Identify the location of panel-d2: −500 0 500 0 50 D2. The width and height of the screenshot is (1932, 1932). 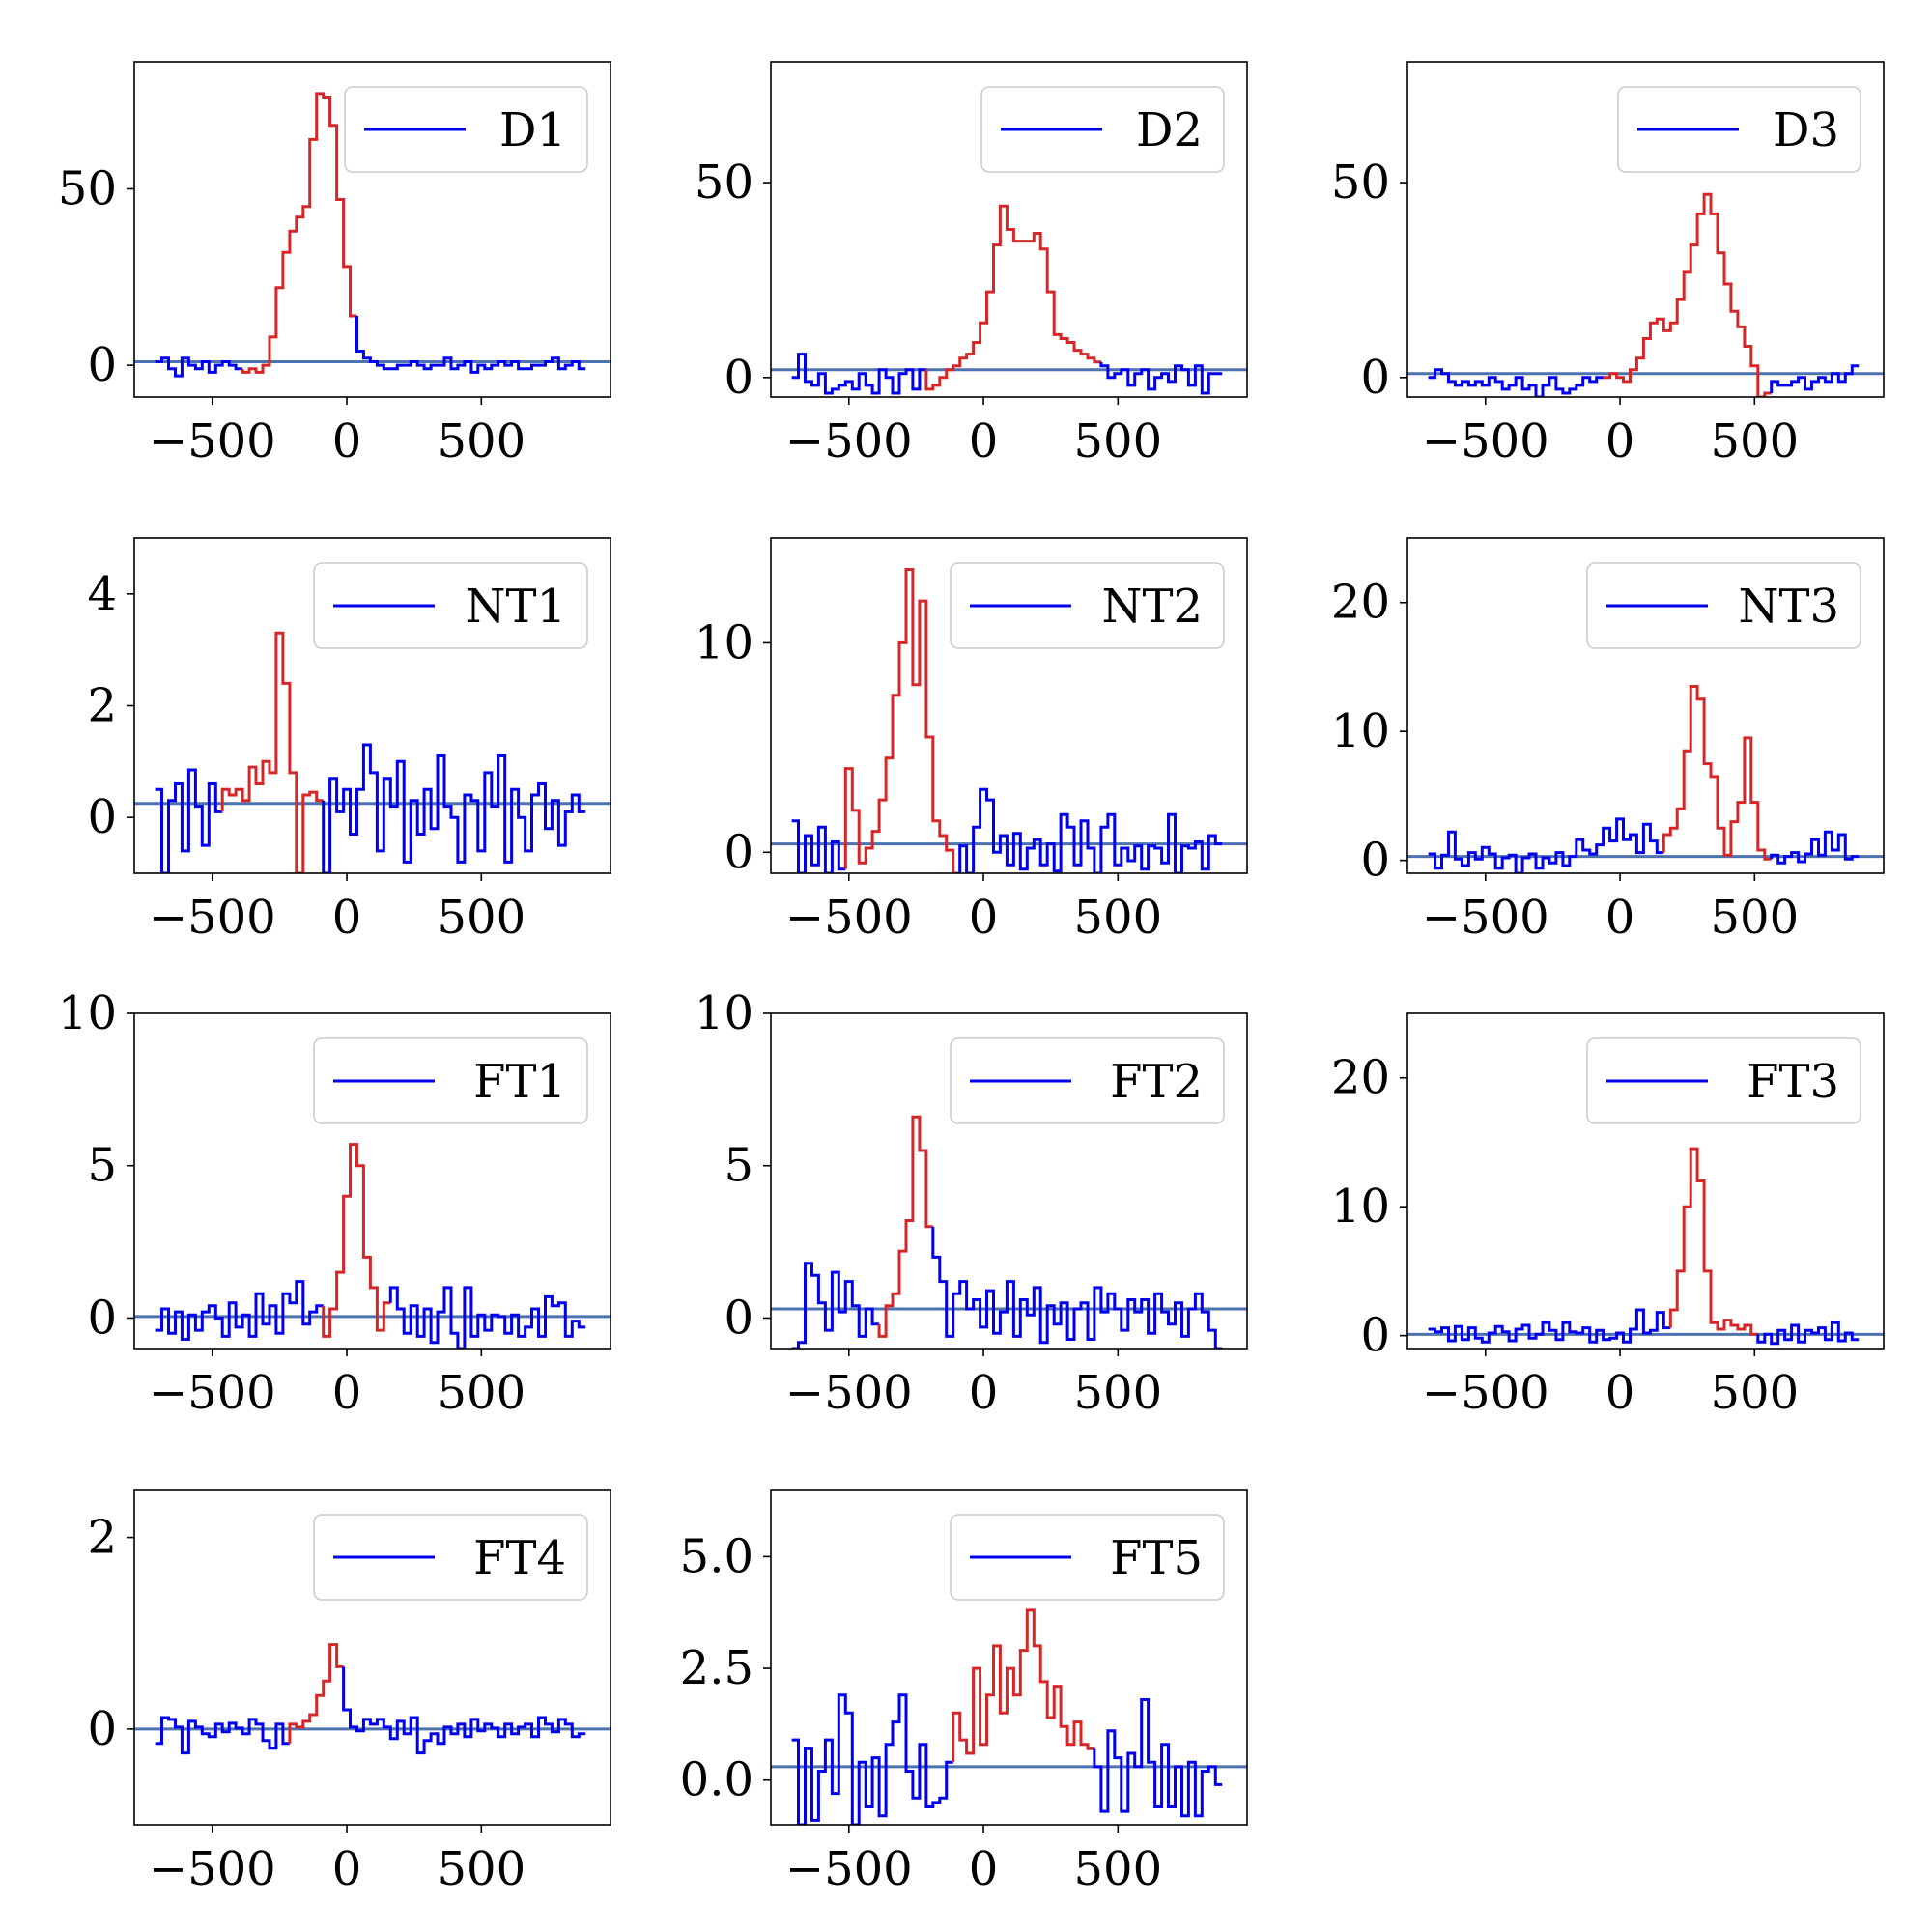
(971, 265).